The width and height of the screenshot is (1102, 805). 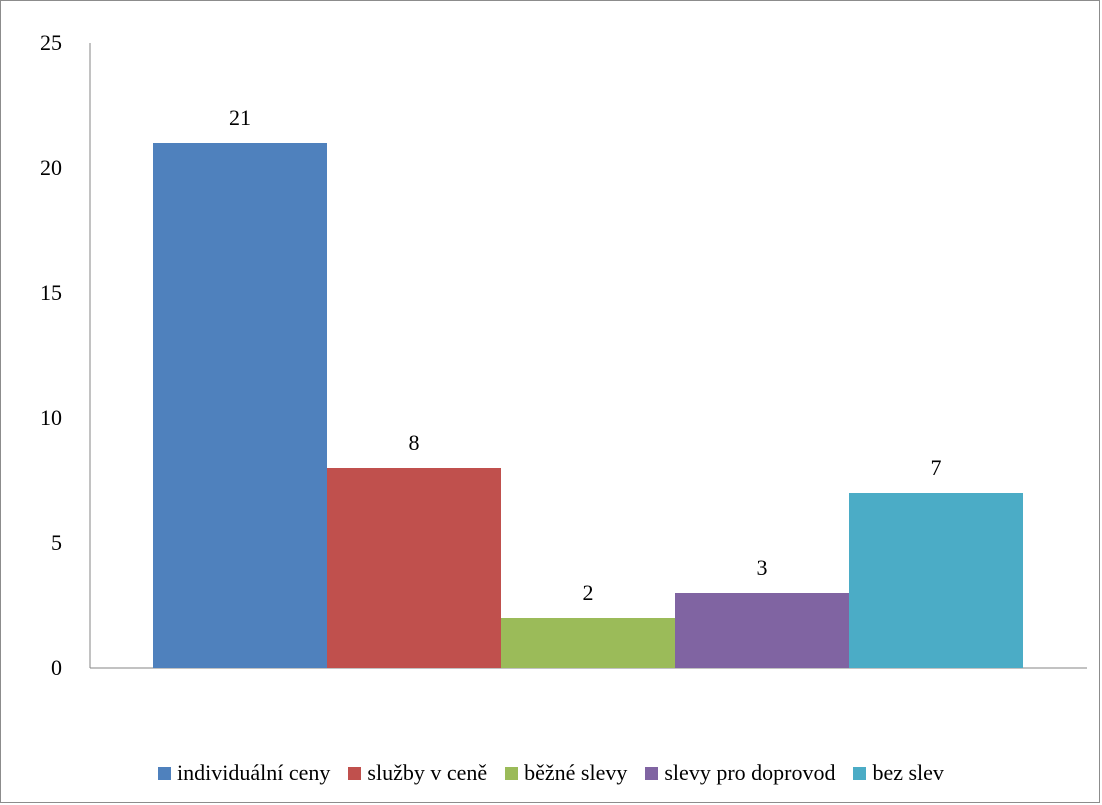 I want to click on bar-value-label: 3, so click(x=762, y=567).